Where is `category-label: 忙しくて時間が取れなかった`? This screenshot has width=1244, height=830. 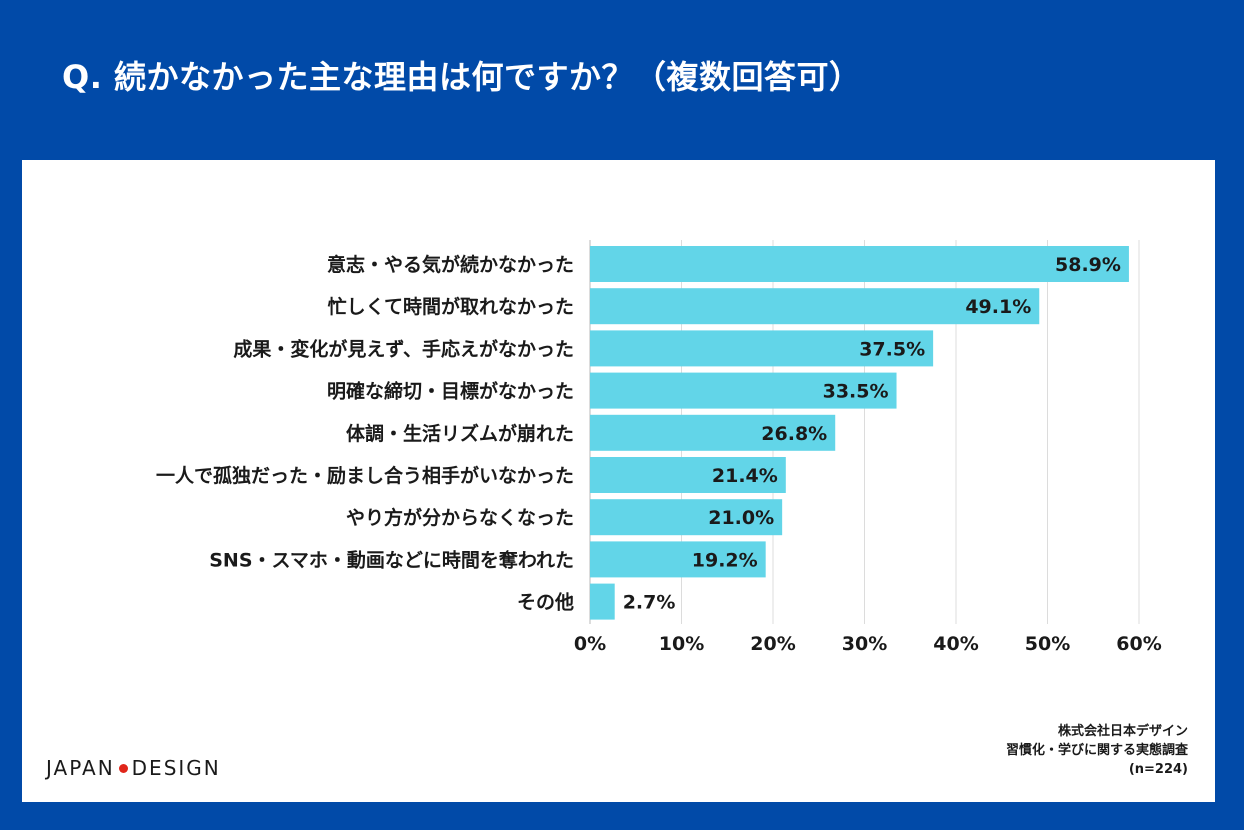
category-label: 忙しくて時間が取れなかった is located at coordinates (451, 306).